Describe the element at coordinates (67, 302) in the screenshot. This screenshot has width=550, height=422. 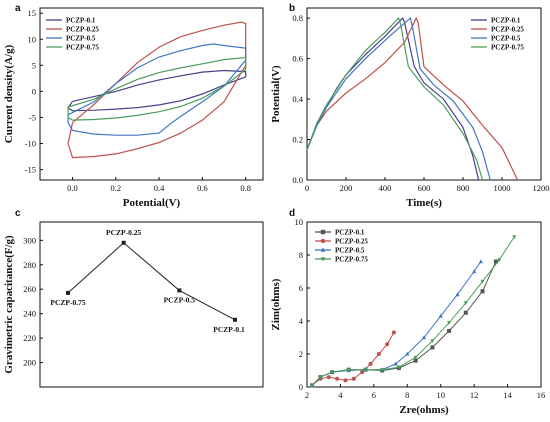
I see `data-label: PCZP-0.75` at that location.